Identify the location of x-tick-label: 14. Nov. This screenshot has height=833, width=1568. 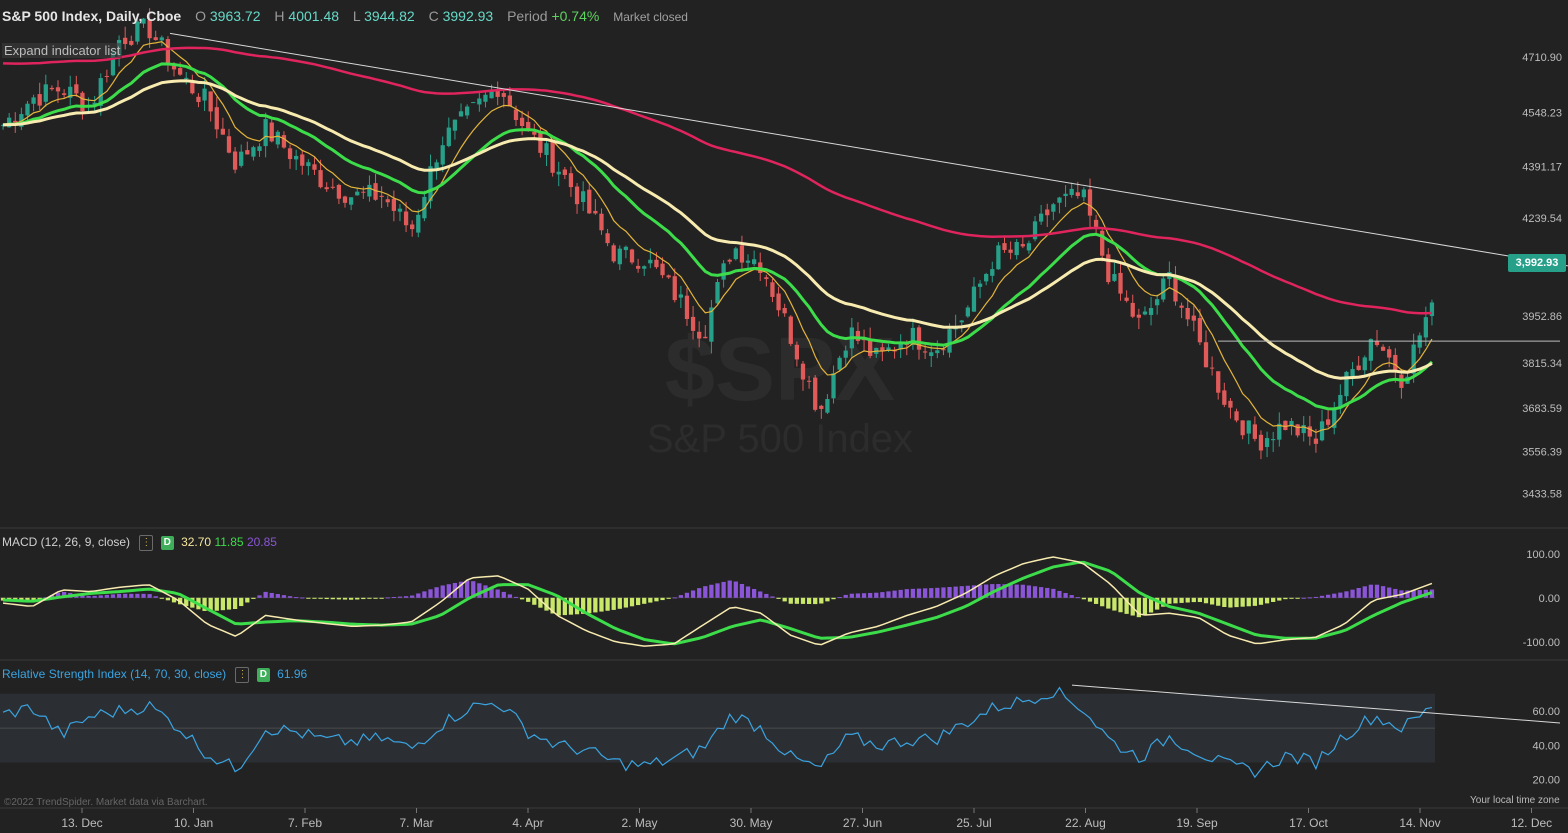
(1419, 823).